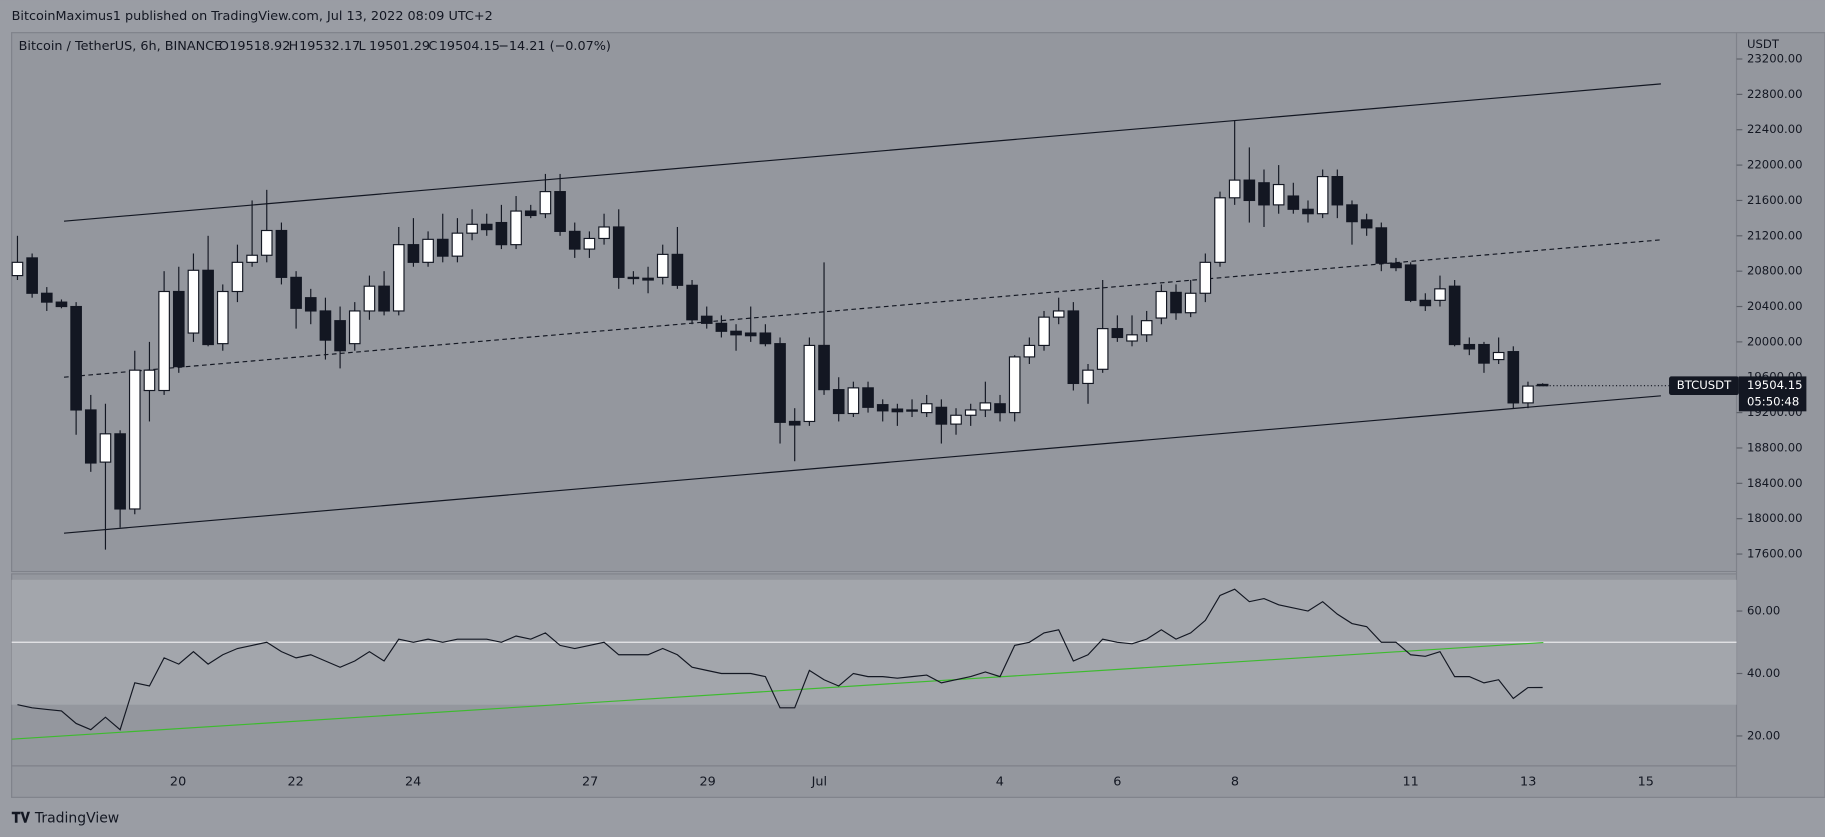 The image size is (1825, 837). Describe the element at coordinates (21, 818) in the screenshot. I see `footer-logo: 𝐓𝐕` at that location.